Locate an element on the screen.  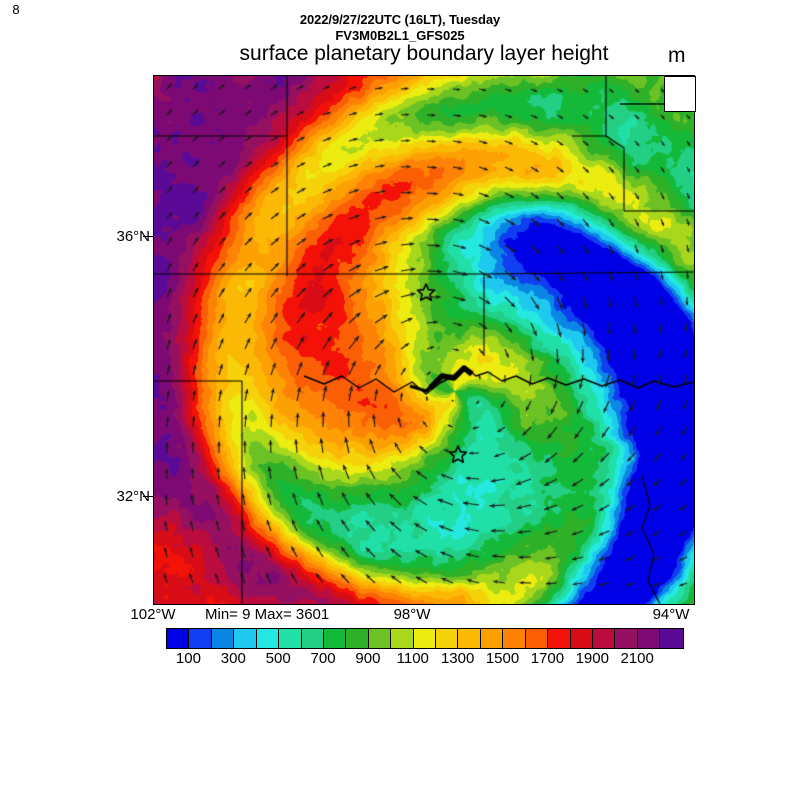
units-label: m is located at coordinates (677, 55).